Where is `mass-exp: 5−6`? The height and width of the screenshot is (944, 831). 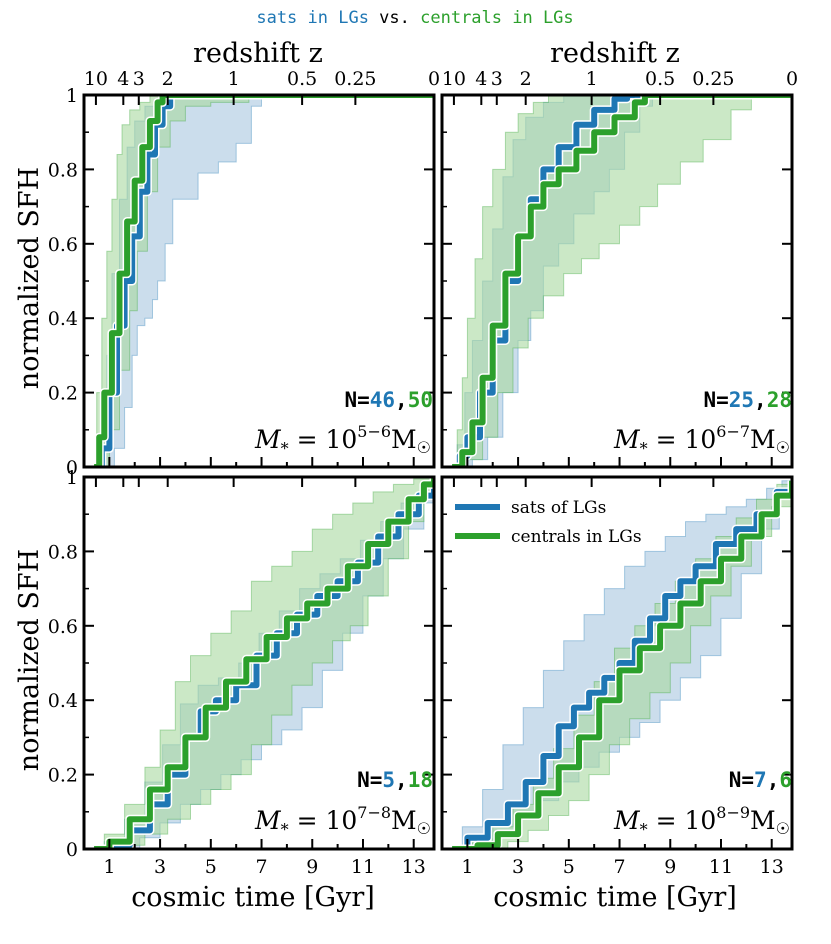 mass-exp: 5−6 is located at coordinates (374, 431).